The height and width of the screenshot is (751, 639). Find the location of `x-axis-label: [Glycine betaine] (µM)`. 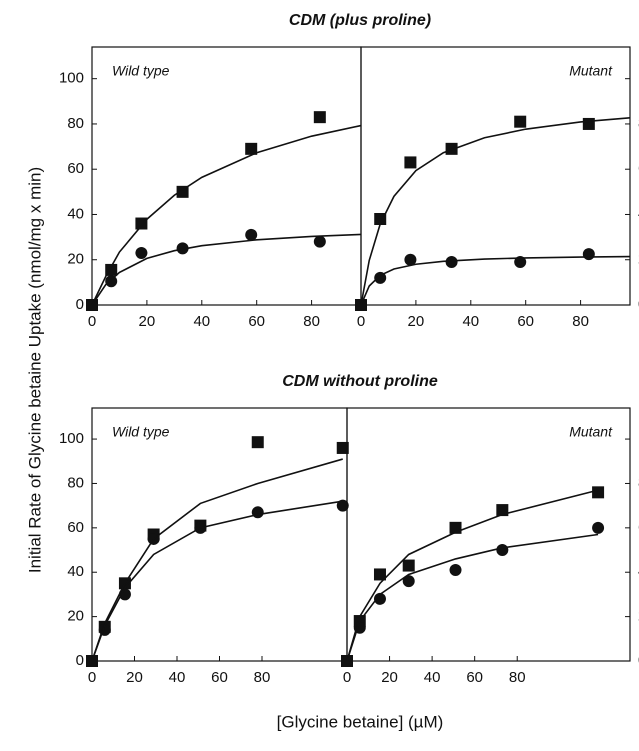

x-axis-label: [Glycine betaine] (µM) is located at coordinates (360, 721).